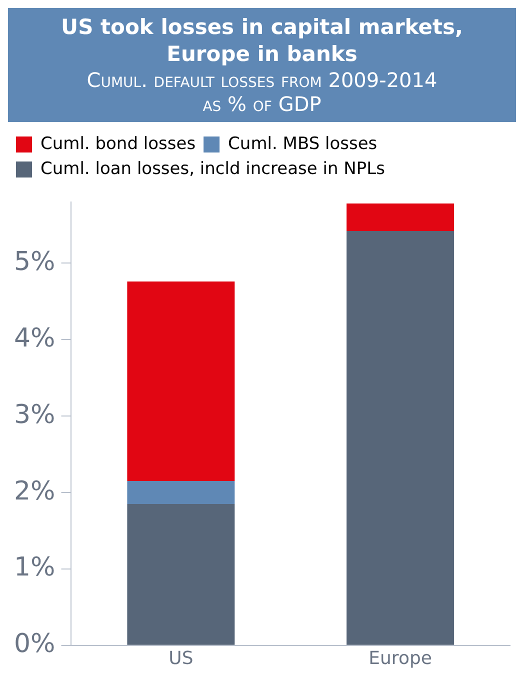 The width and height of the screenshot is (524, 675). Describe the element at coordinates (35, 491) in the screenshot. I see `y-tick-label: 2%` at that location.